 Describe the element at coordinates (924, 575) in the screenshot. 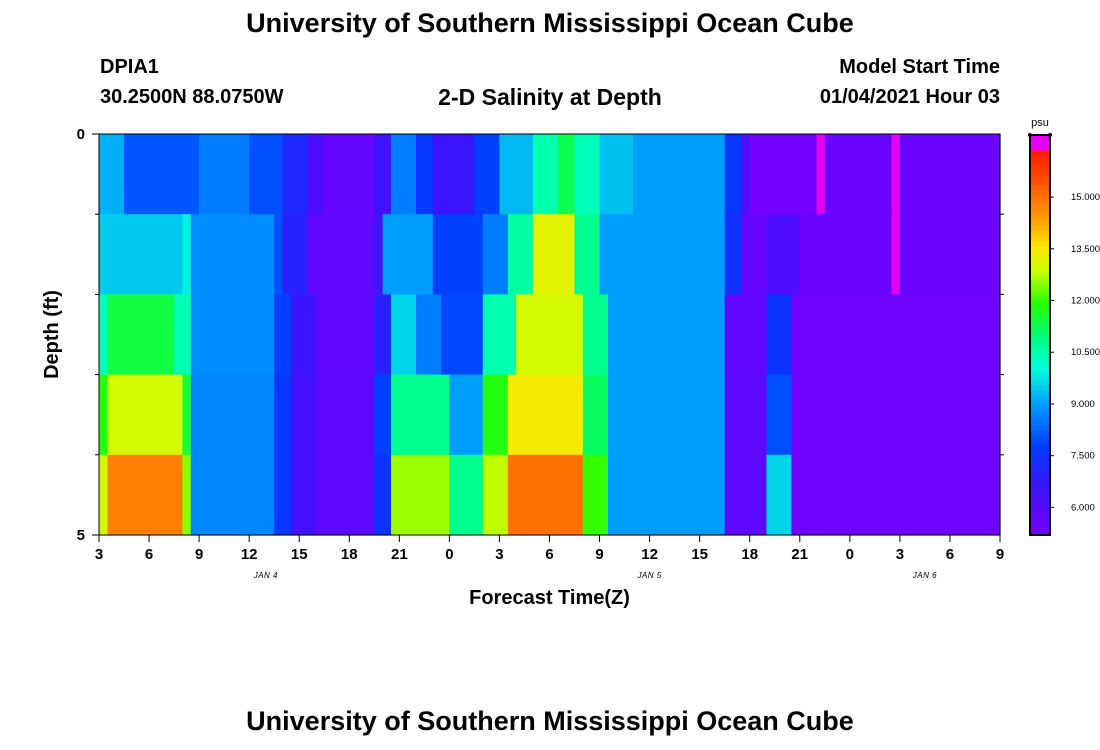

I see `date-label: JAN 6` at that location.